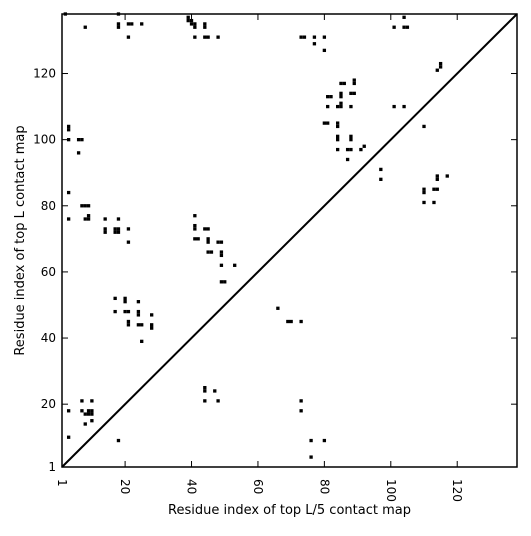 This screenshot has height=536, width=531. What do you see at coordinates (48, 404) in the screenshot?
I see `y-tick-label: 20` at bounding box center [48, 404].